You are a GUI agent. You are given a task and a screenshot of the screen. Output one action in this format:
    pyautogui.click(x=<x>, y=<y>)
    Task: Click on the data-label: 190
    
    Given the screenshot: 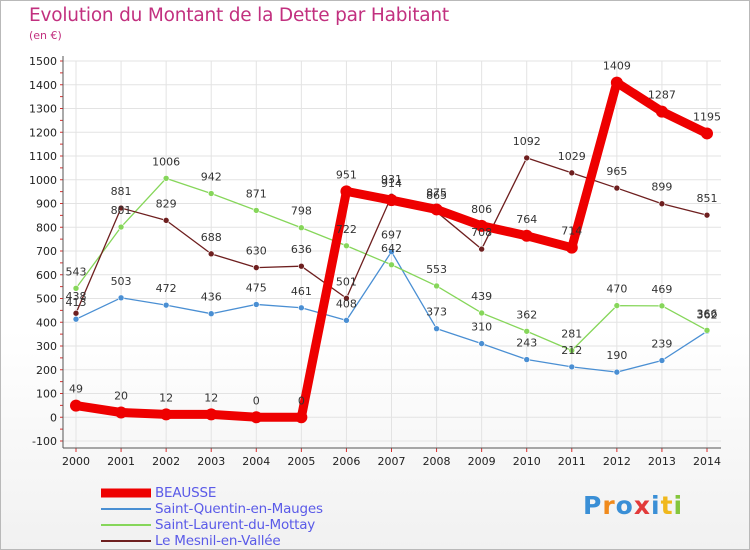 What is the action you would take?
    pyautogui.click(x=616, y=355)
    